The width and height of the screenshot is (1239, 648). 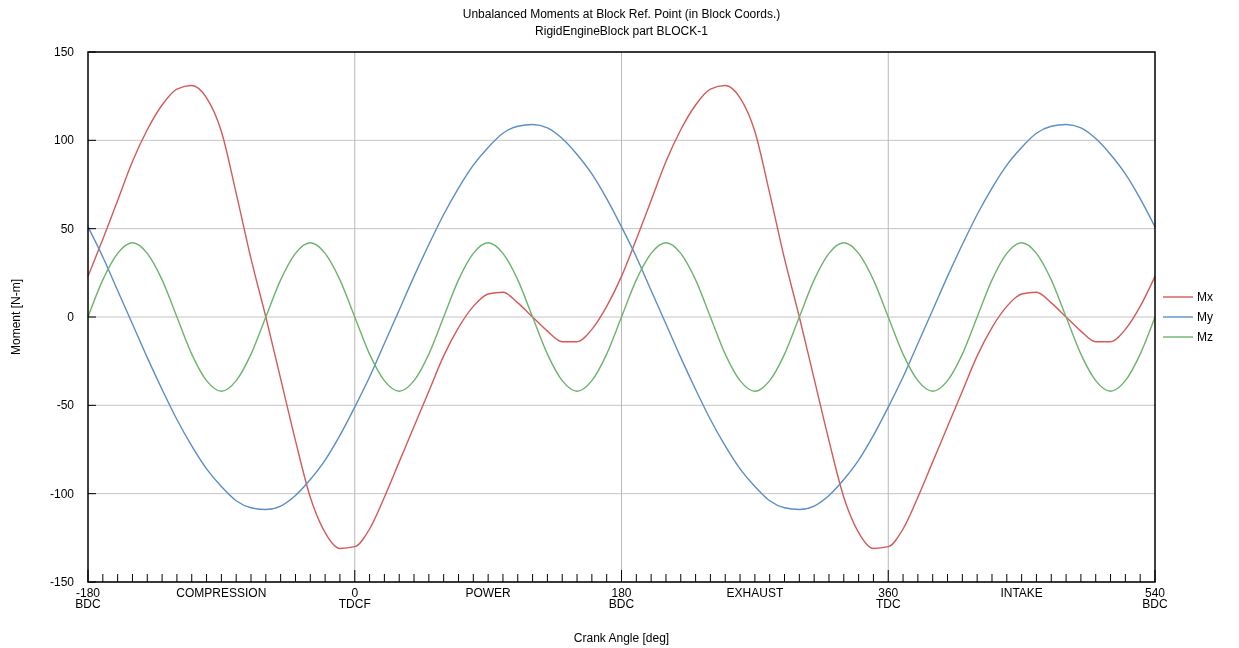 I want to click on x-tick-label: 180 BDC, so click(x=621, y=598).